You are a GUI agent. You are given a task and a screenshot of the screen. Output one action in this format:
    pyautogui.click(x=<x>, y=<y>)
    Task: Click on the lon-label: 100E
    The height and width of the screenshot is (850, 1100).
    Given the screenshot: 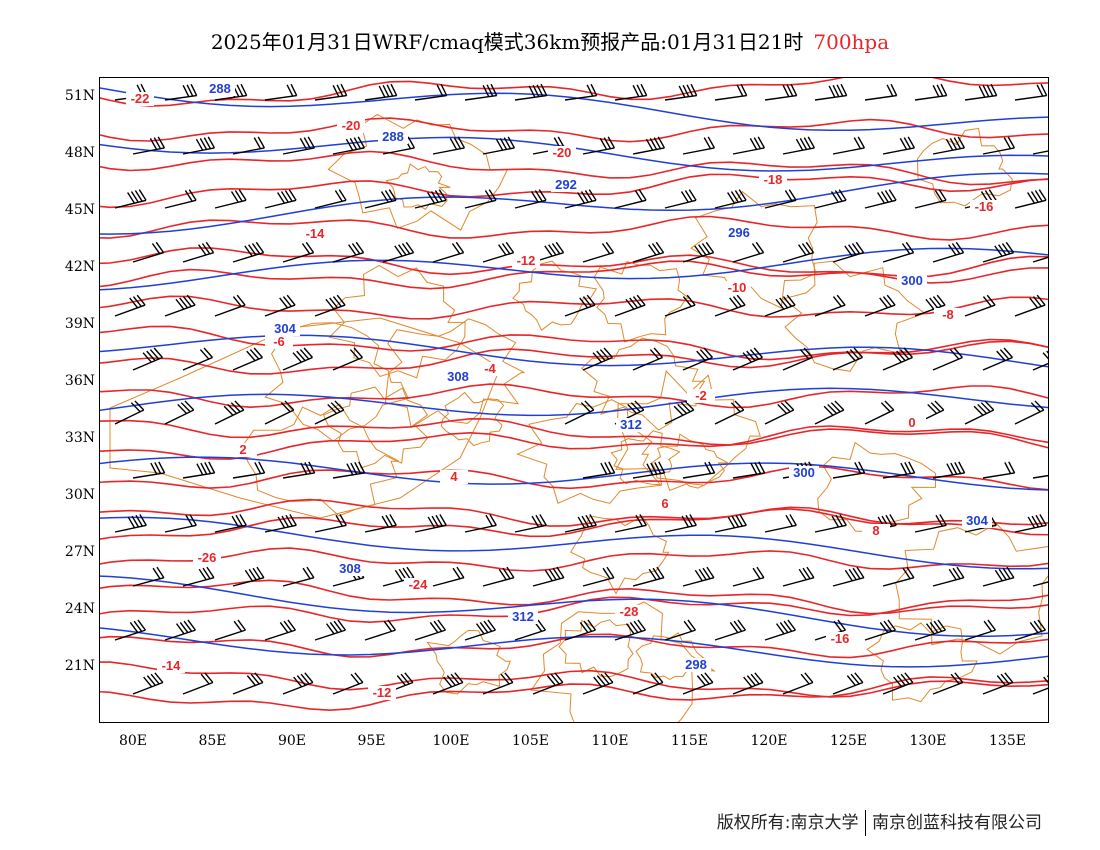 What is the action you would take?
    pyautogui.click(x=451, y=741)
    